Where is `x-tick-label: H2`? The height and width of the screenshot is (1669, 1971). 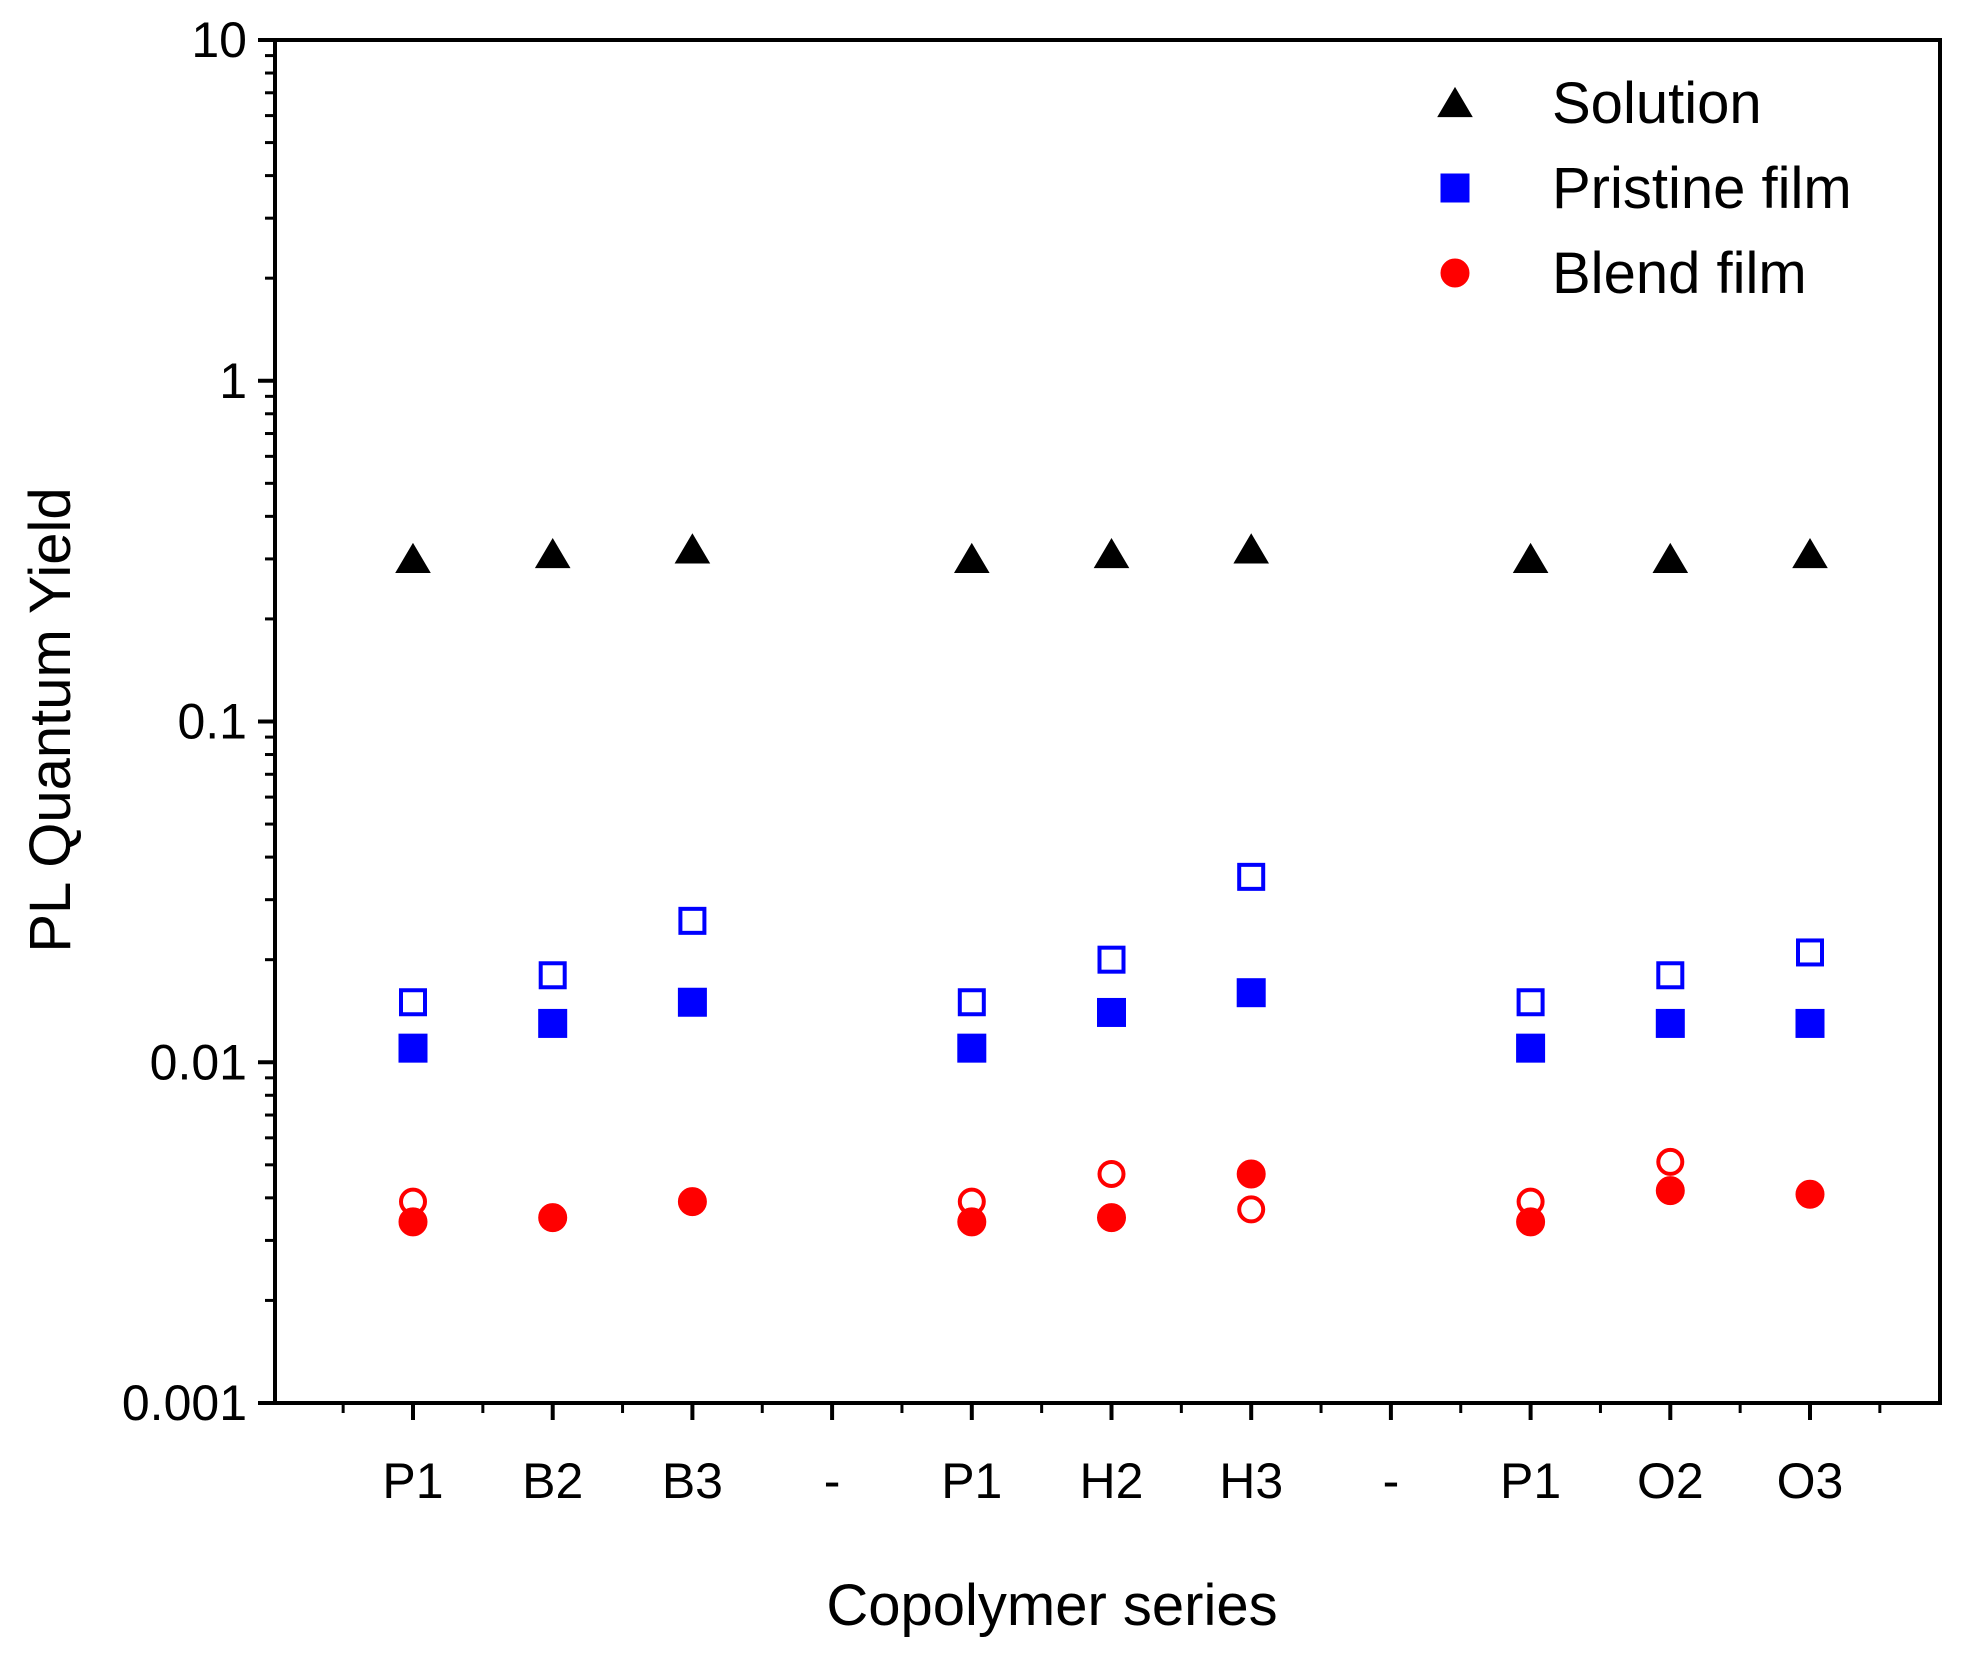
x-tick-label: H2 is located at coordinates (1112, 1481).